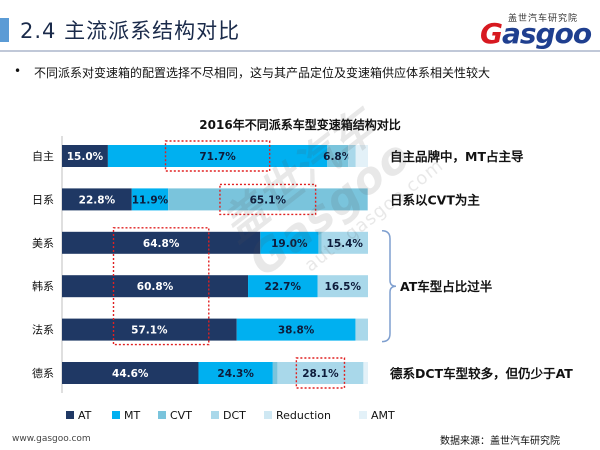 The image size is (600, 450). Describe the element at coordinates (234, 415) in the screenshot. I see `legend-label: DCT` at that location.